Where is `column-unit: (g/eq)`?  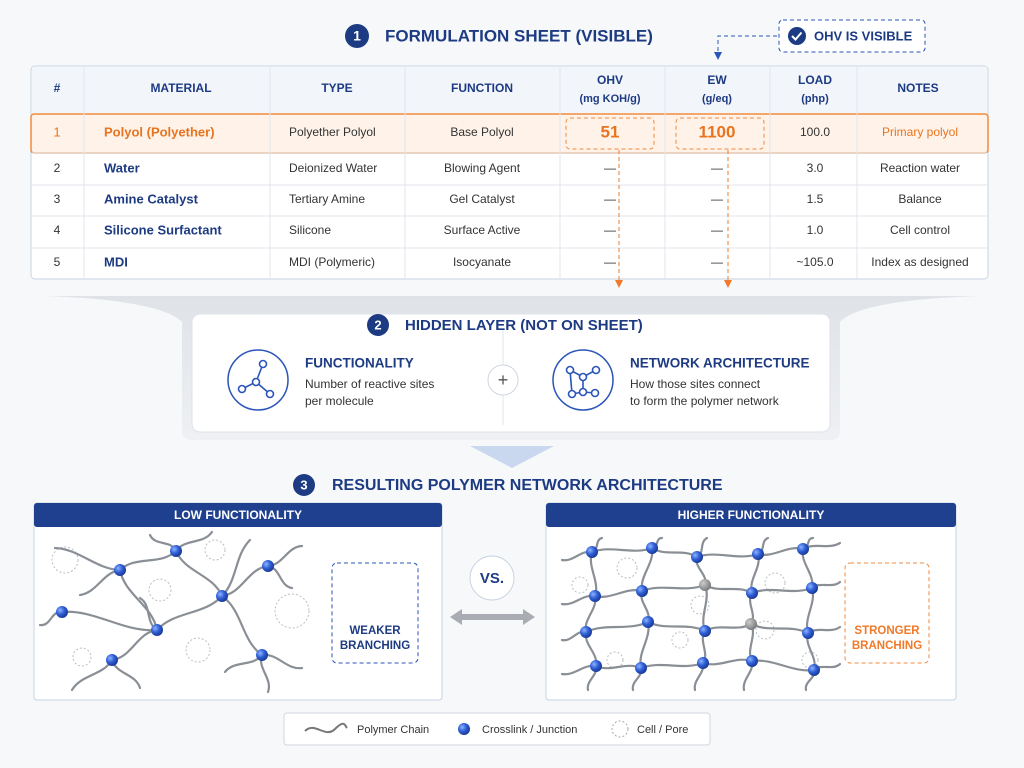
column-unit: (g/eq) is located at coordinates (717, 99).